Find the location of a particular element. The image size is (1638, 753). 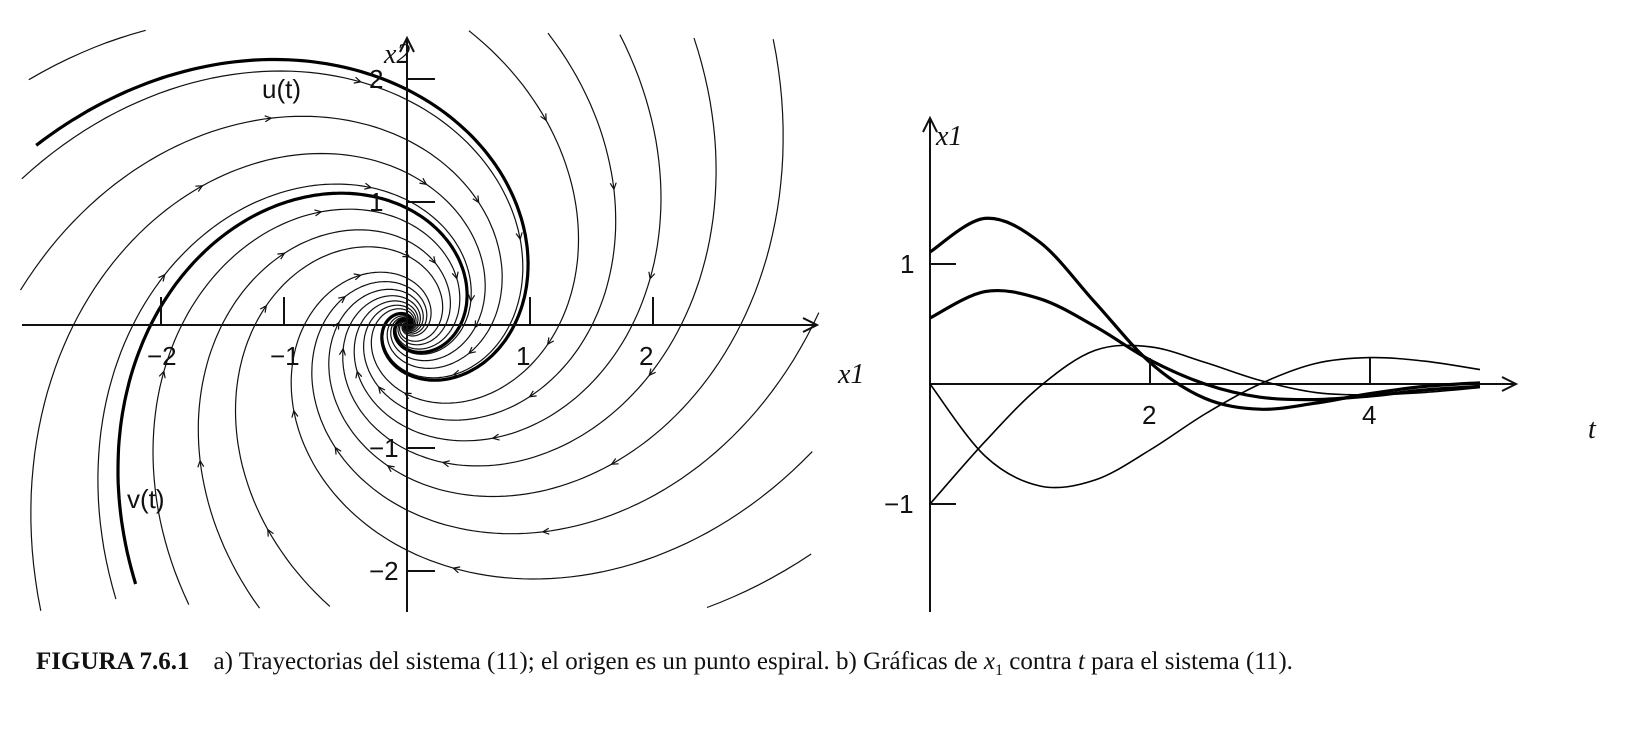

figure-number: FIGURA 7.6.1 is located at coordinates (113, 661).